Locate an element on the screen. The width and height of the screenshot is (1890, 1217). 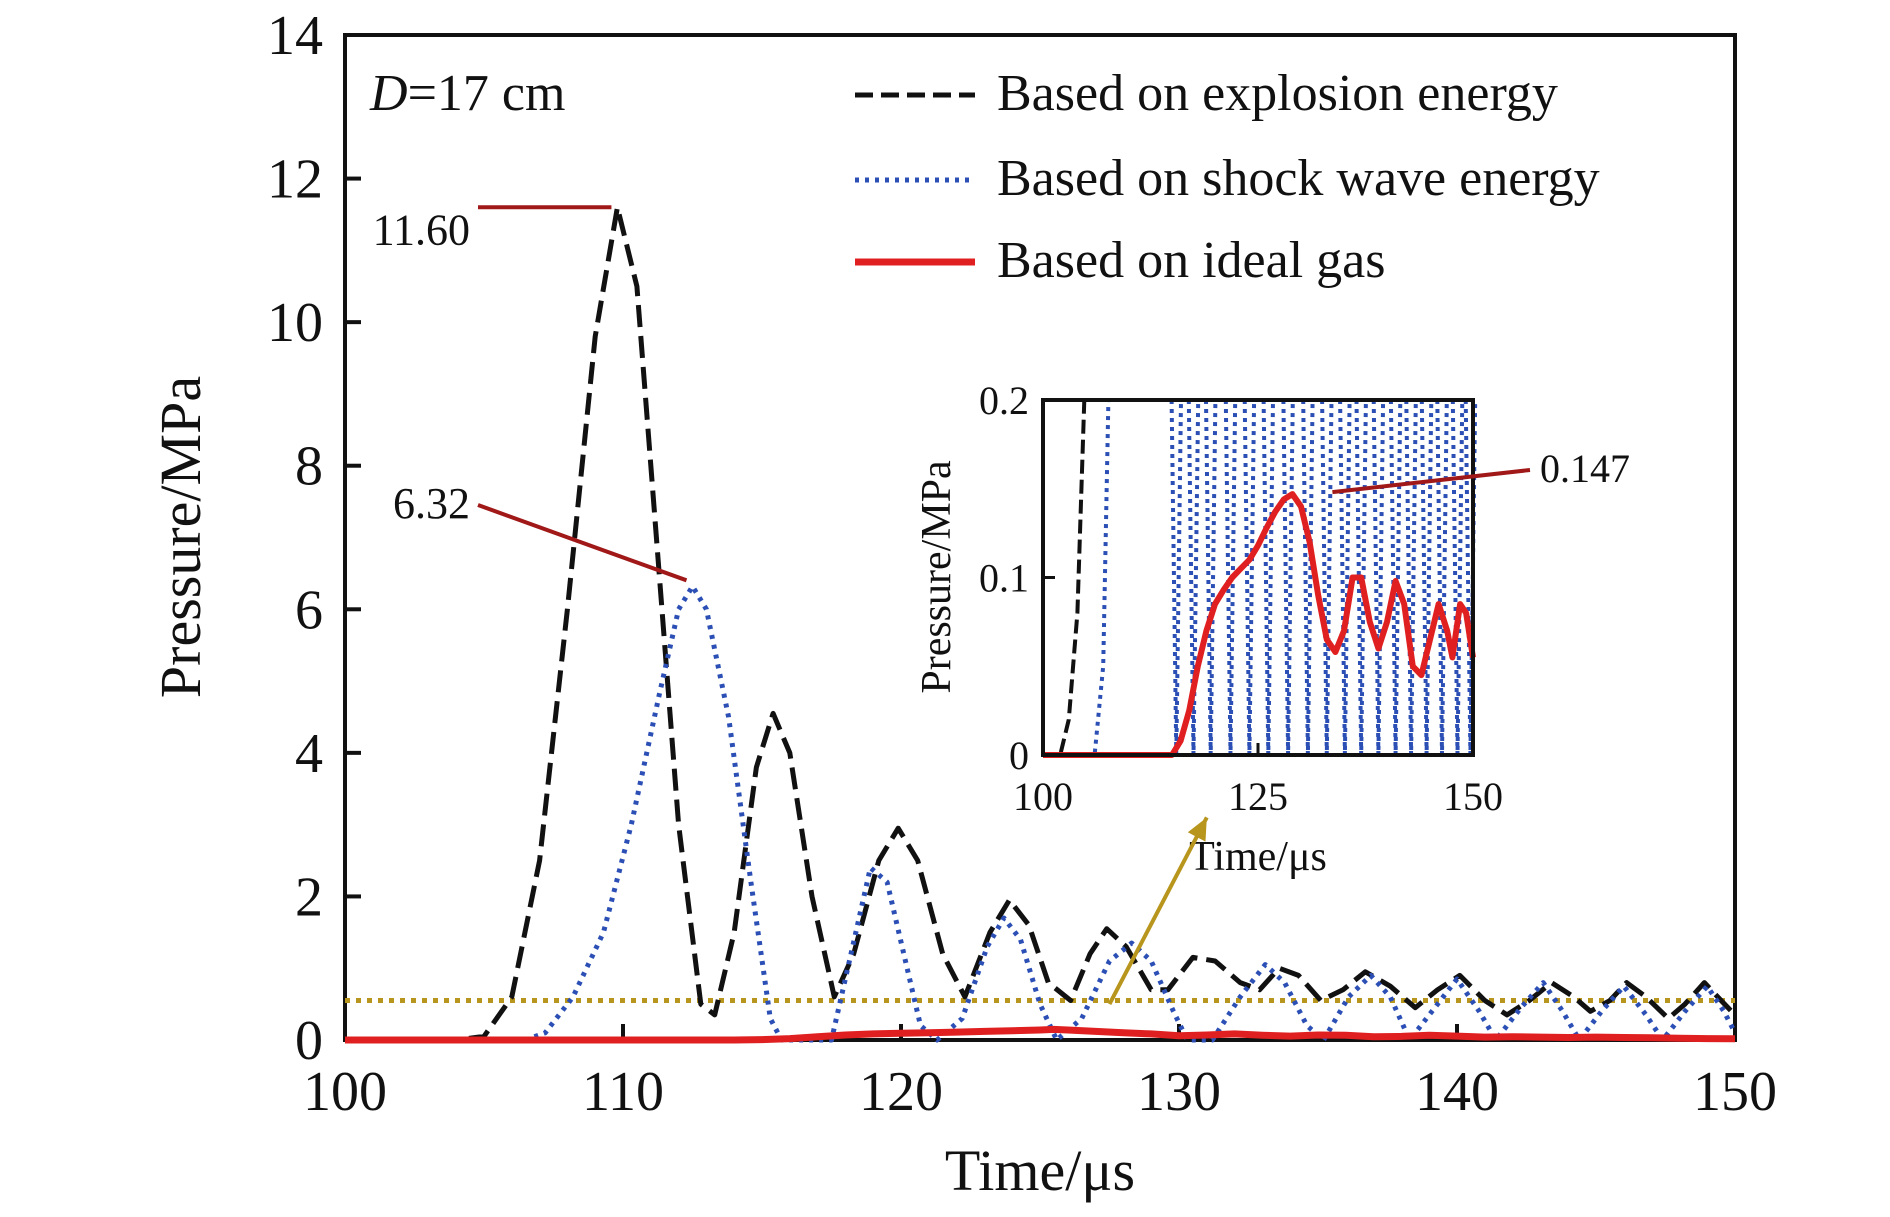
inset-x-axis-title: Time/μs is located at coordinates (1258, 857).